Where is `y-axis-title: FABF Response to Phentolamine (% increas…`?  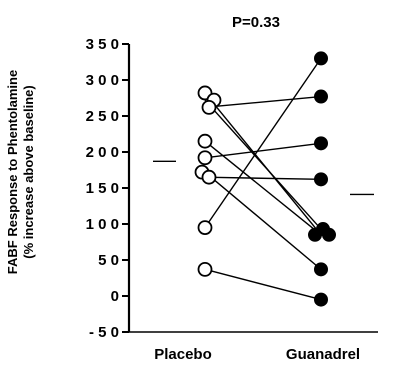
y-axis-title: FABF Response to Phentolamine (% increas… is located at coordinates (20, 172).